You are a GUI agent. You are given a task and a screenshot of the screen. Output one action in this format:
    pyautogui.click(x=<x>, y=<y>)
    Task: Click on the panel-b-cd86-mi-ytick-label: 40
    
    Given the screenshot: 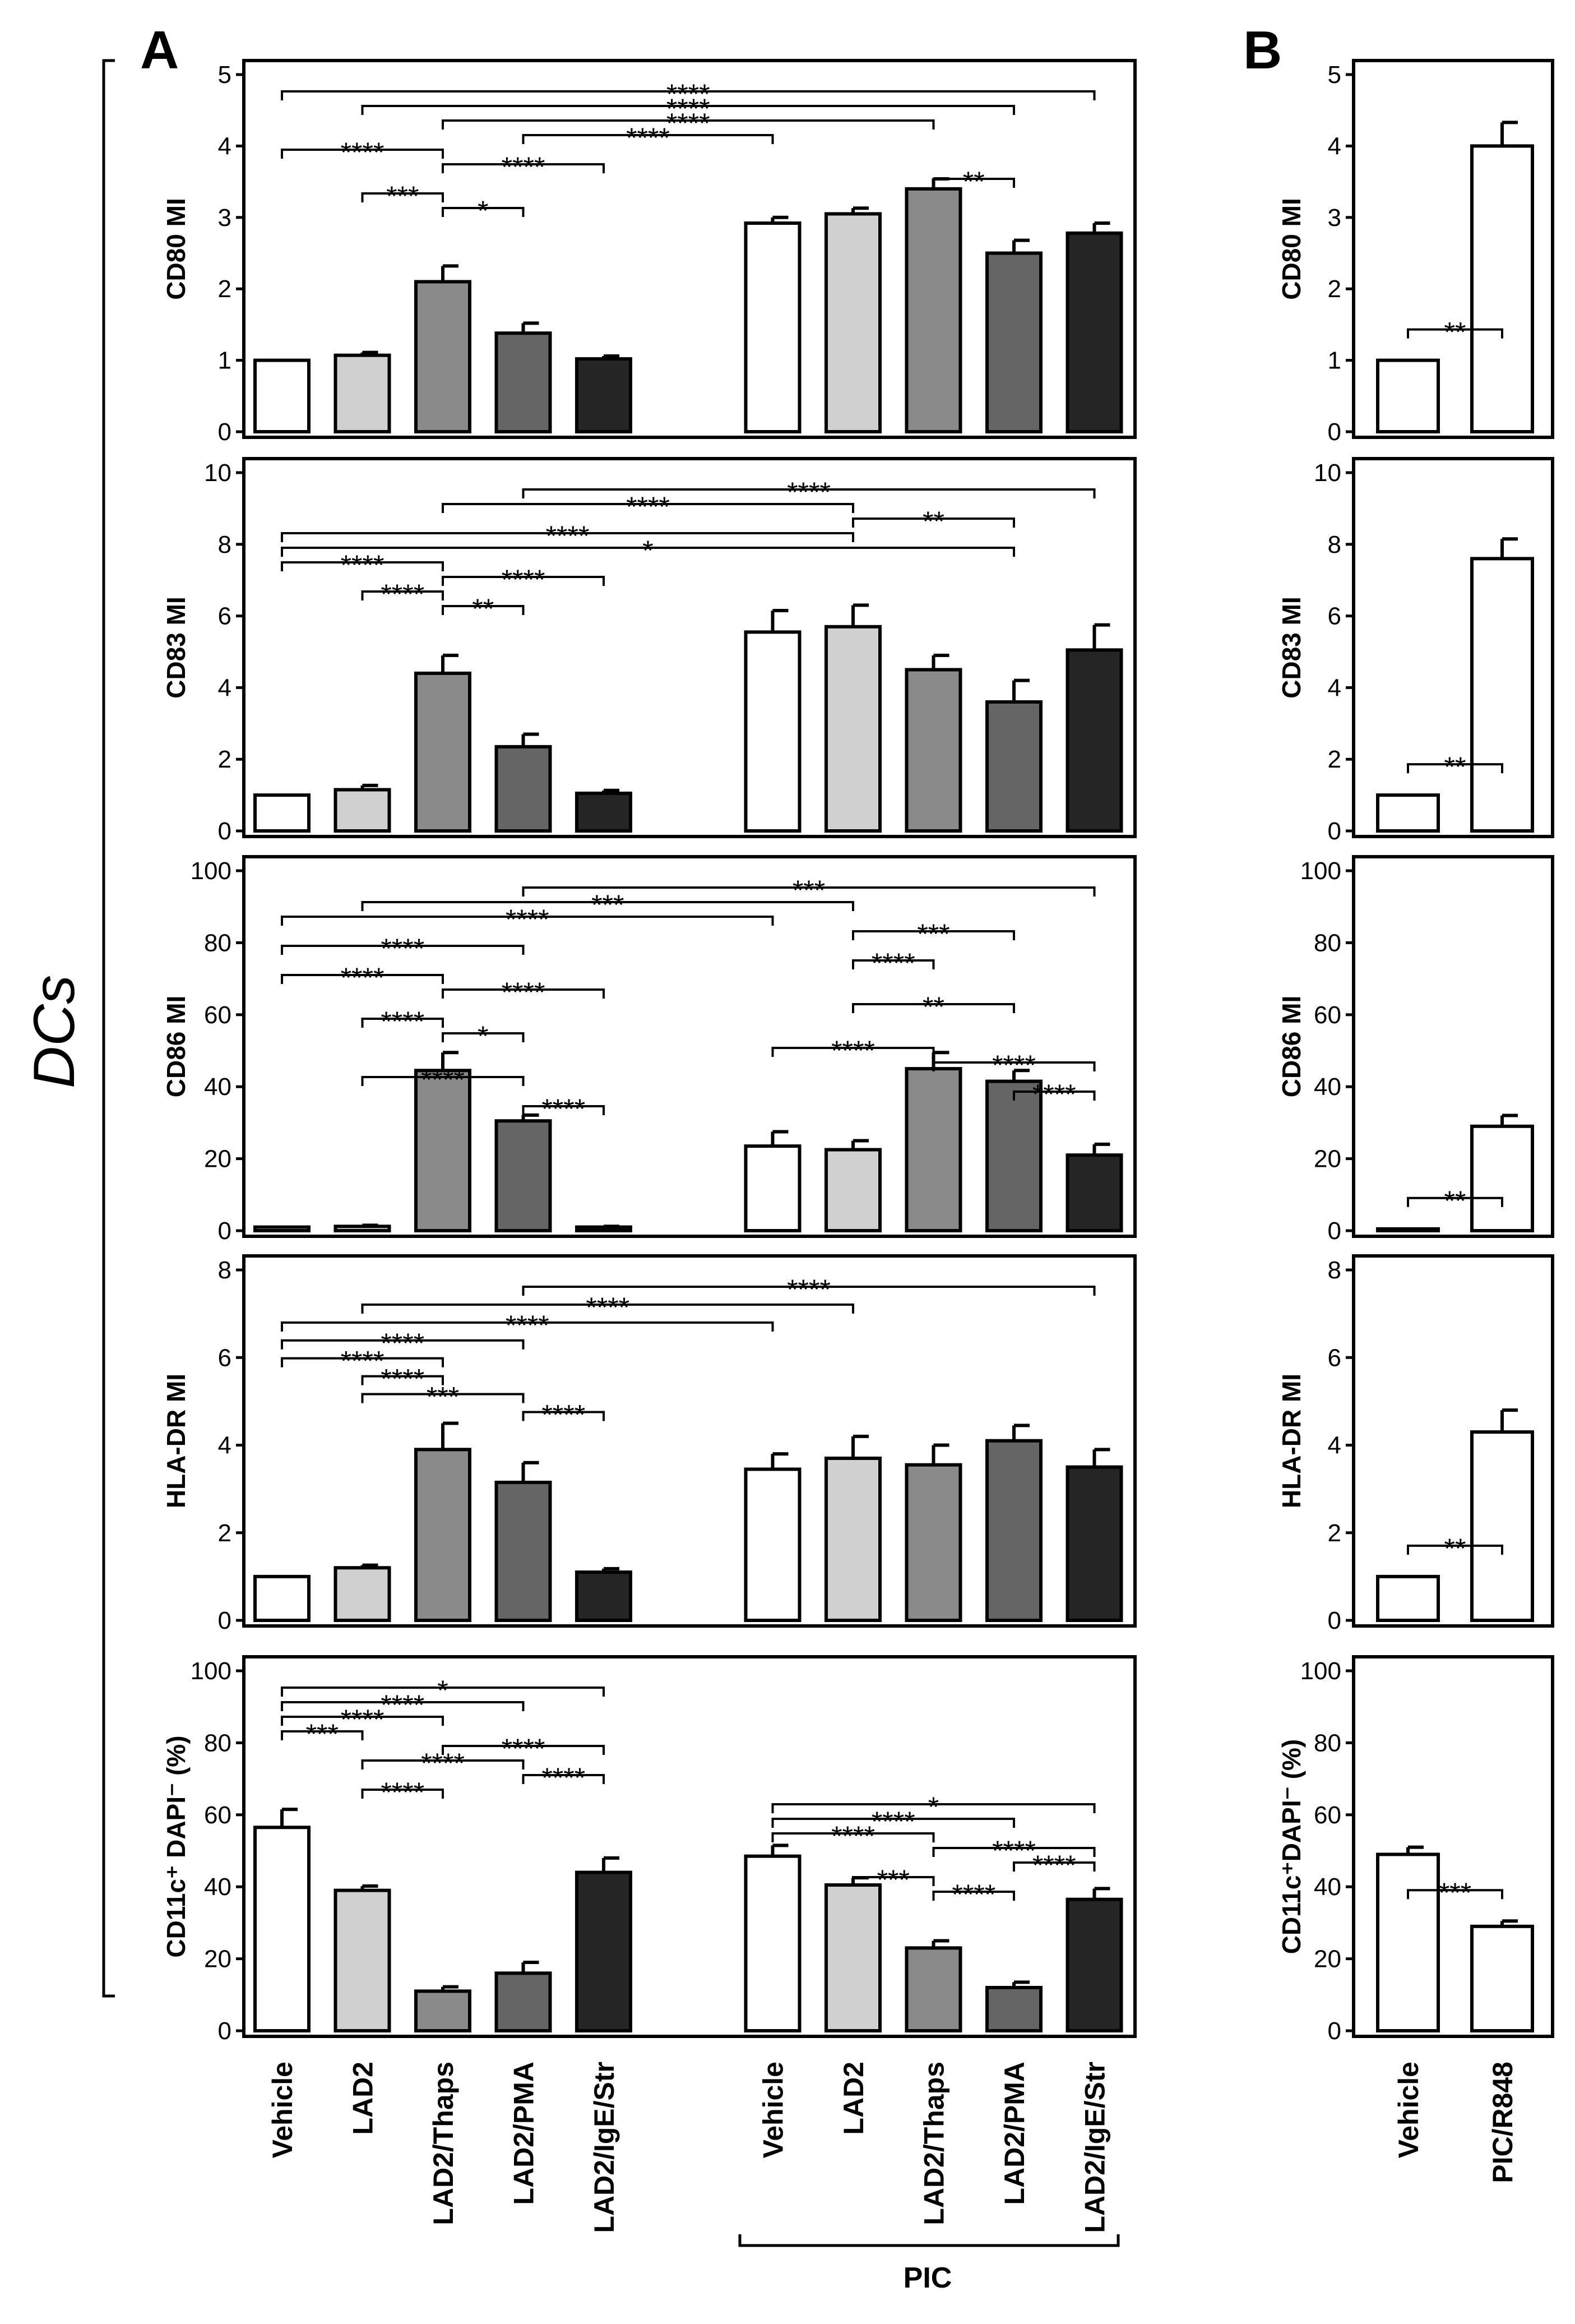 What is the action you would take?
    pyautogui.click(x=1328, y=1087)
    